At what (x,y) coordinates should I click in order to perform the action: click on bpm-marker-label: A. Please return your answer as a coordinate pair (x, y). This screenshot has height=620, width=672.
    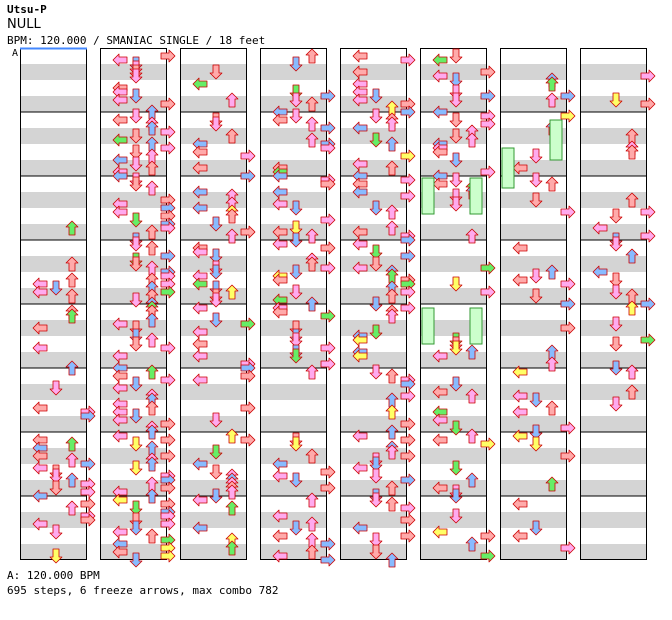
    Looking at the image, I should click on (15, 53).